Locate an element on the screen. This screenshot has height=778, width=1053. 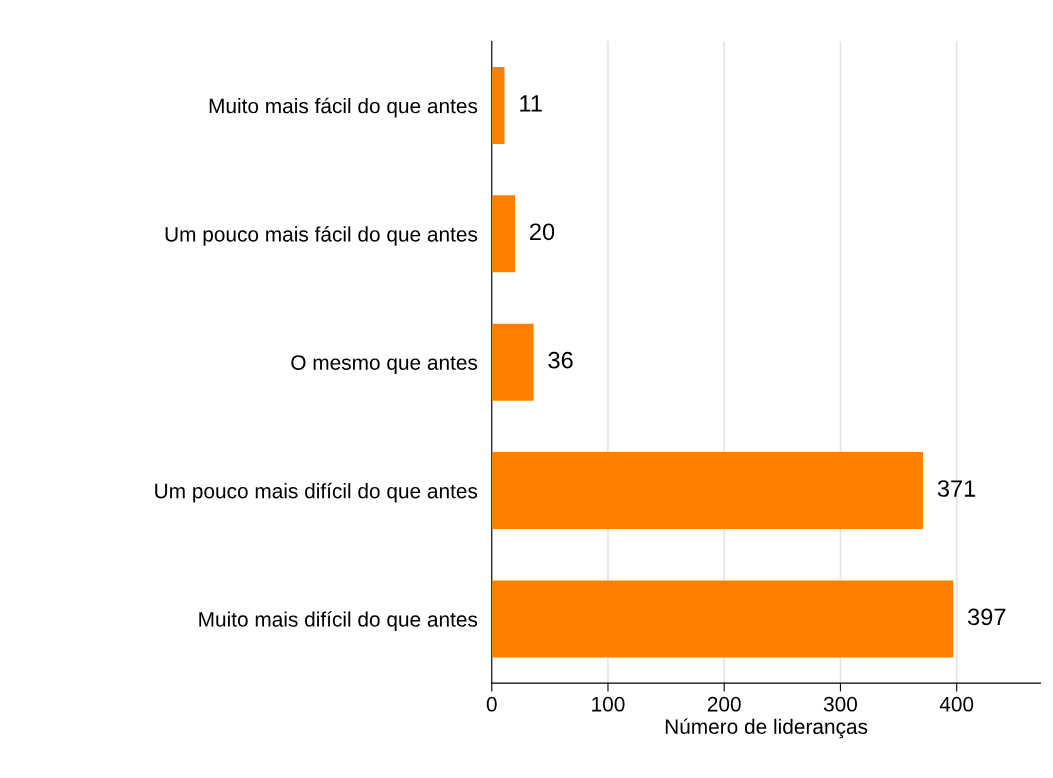
x-tick-label: 400 is located at coordinates (956, 704).